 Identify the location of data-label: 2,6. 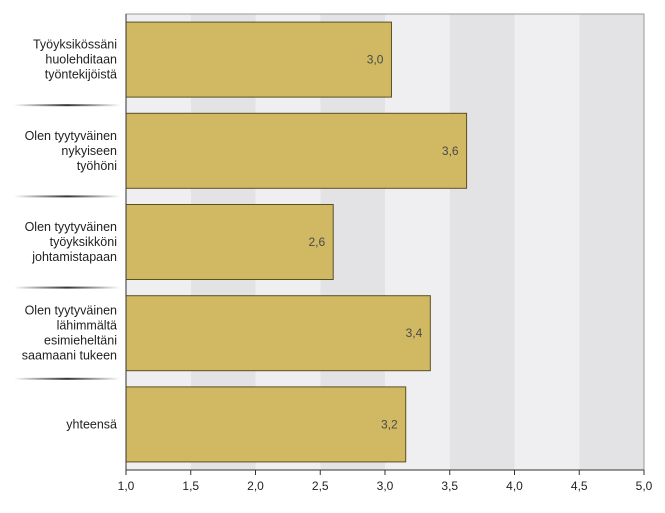
(317, 242).